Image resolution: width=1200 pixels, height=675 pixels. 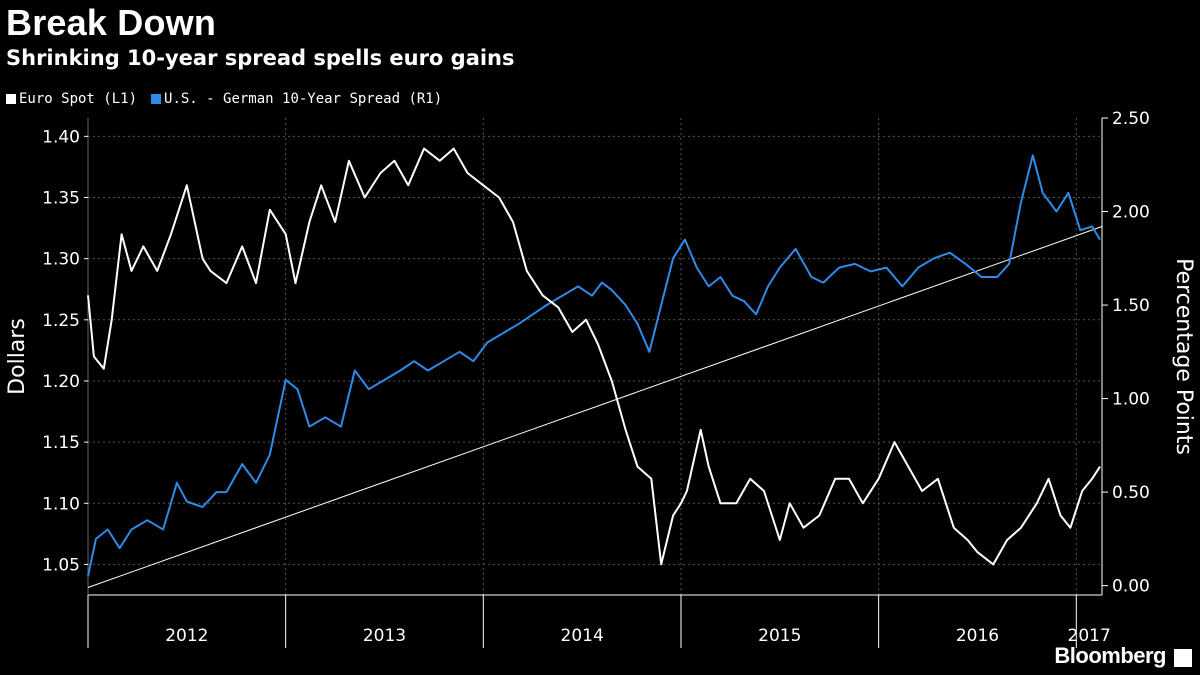 I want to click on y-left-tick-label: 1.25, so click(x=61, y=321).